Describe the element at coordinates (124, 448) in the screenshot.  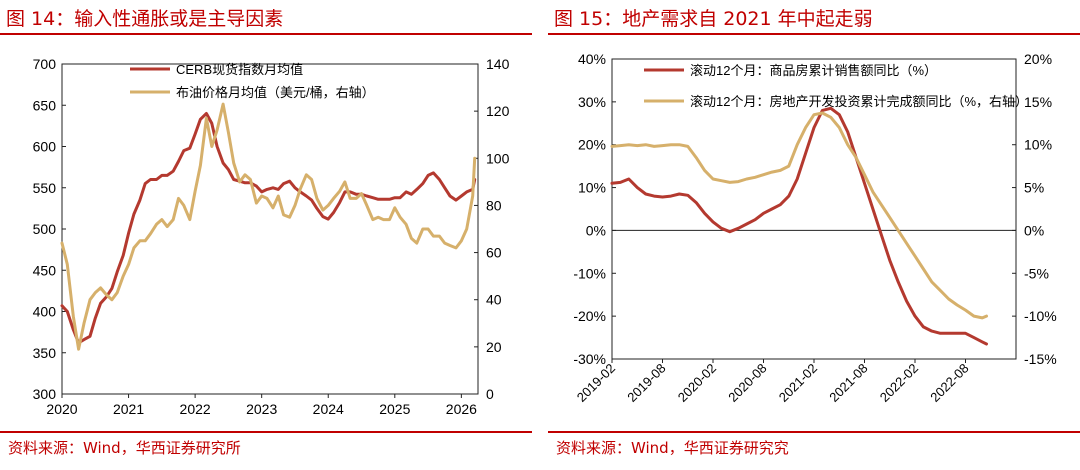
I see `source-note: 资料来源：Wind，华西证券研究所` at that location.